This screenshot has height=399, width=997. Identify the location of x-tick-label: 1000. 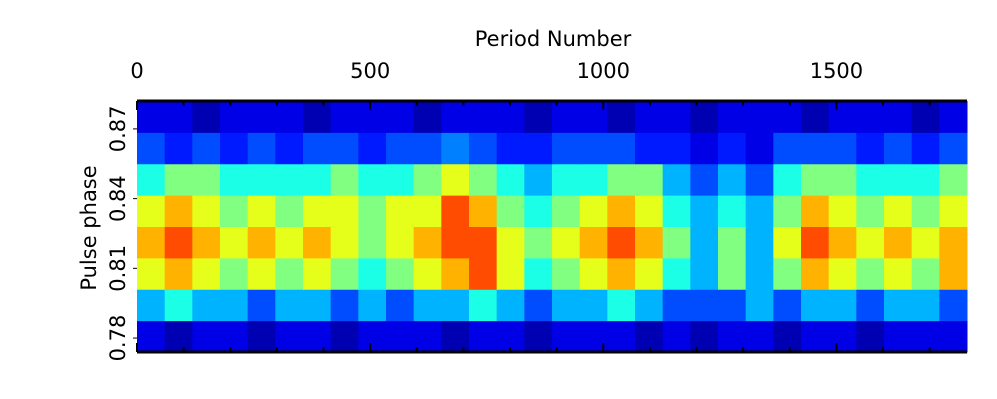
(603, 71).